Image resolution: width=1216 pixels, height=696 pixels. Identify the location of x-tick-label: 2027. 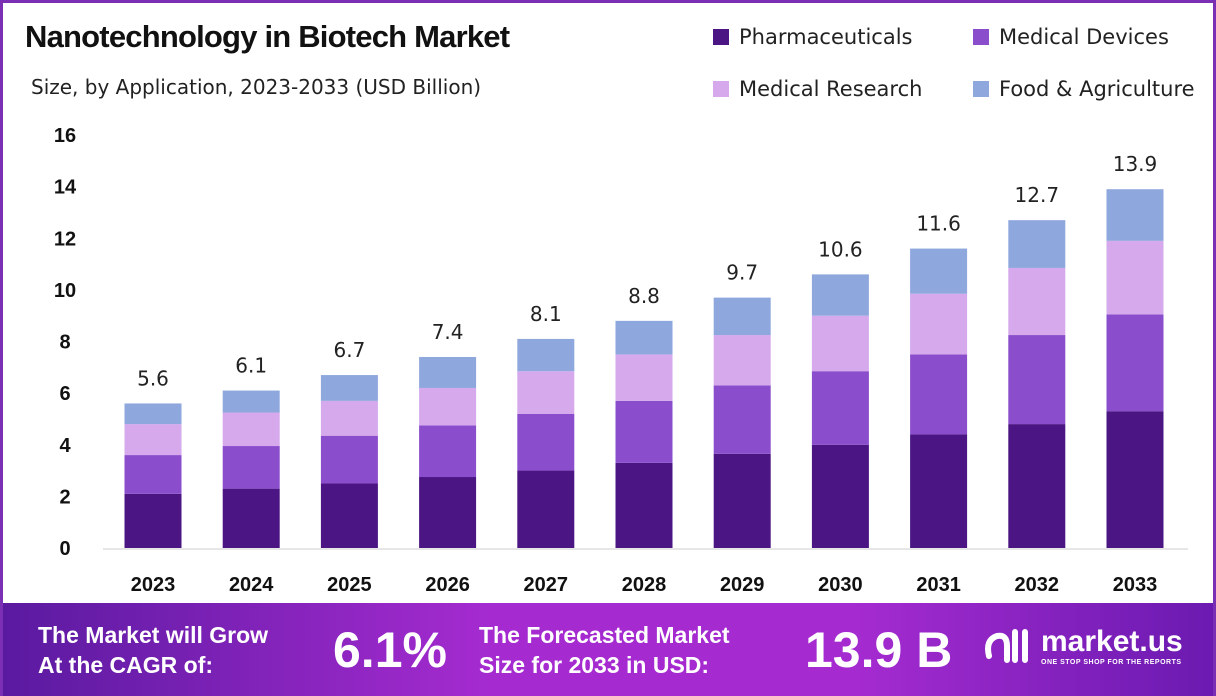
(546, 585).